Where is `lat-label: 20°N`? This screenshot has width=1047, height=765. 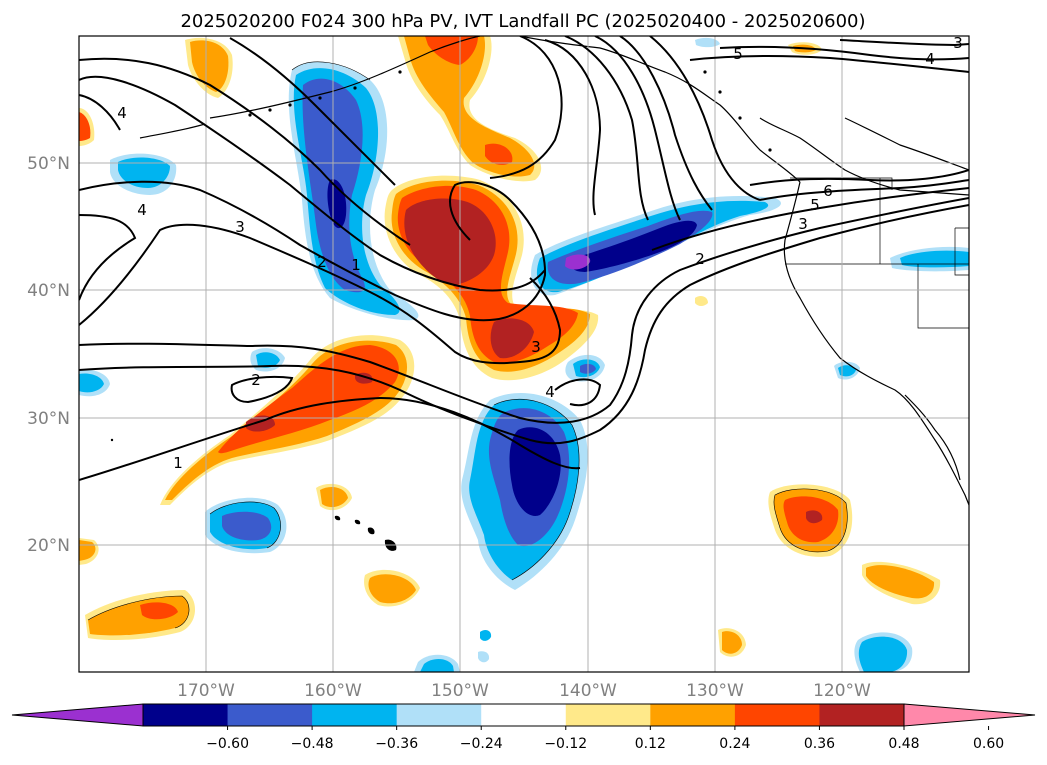
lat-label: 20°N is located at coordinates (48, 546).